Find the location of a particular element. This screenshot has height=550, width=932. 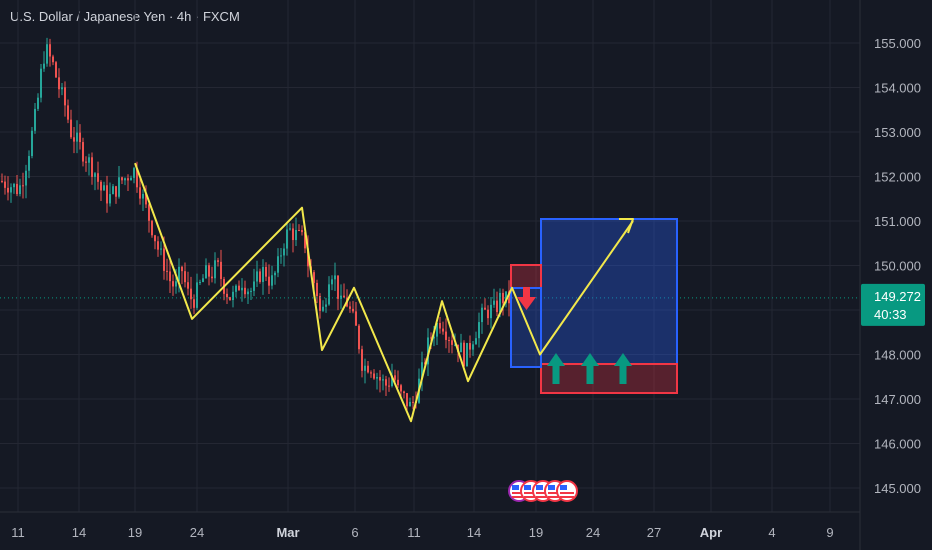

y-tick-label: 153.000 is located at coordinates (897, 132).